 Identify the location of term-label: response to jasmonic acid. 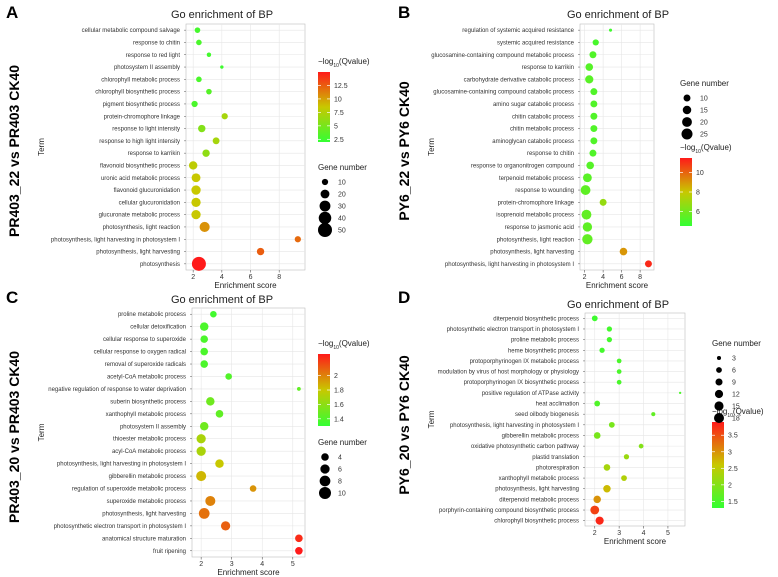
(539, 228).